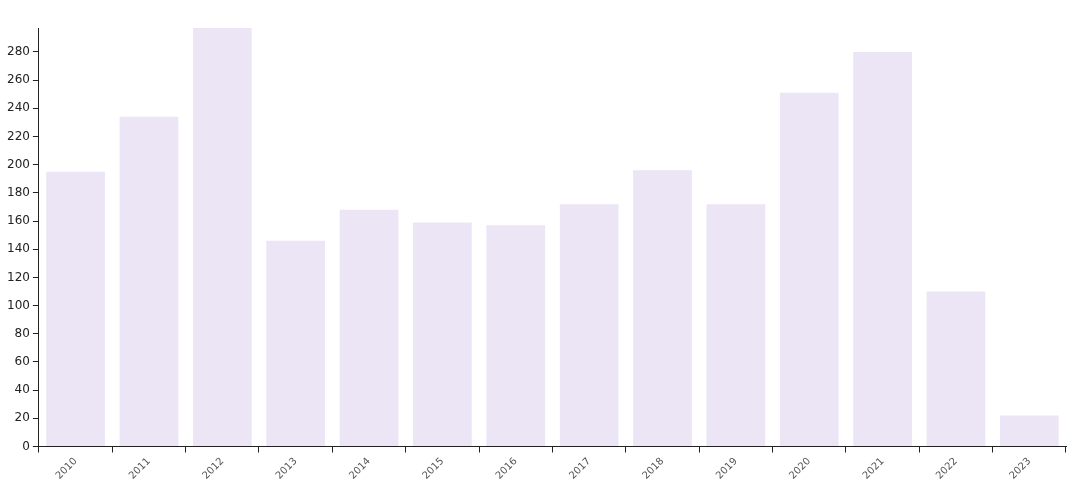 The image size is (1080, 485). I want to click on y-tick-label: 0, so click(26, 445).